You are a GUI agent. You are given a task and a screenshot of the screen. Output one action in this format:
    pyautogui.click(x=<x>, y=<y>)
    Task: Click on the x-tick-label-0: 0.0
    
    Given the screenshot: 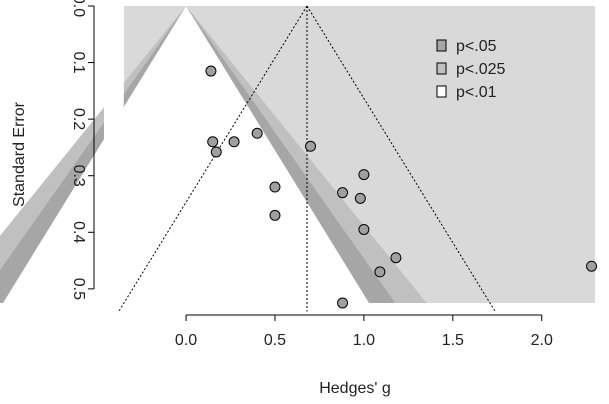 What is the action you would take?
    pyautogui.click(x=186, y=340)
    